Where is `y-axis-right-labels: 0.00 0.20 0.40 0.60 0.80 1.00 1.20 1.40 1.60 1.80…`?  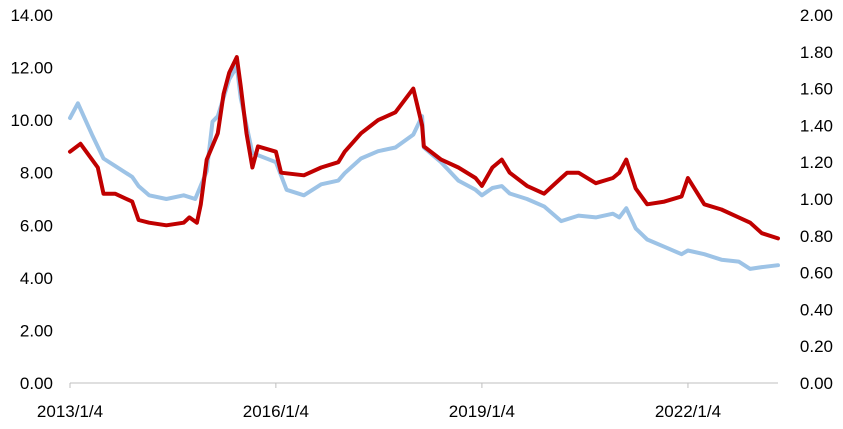 y-axis-right-labels: 0.00 0.20 0.40 0.60 0.80 1.00 1.20 1.40 1.60 1.80… is located at coordinates (816, 199).